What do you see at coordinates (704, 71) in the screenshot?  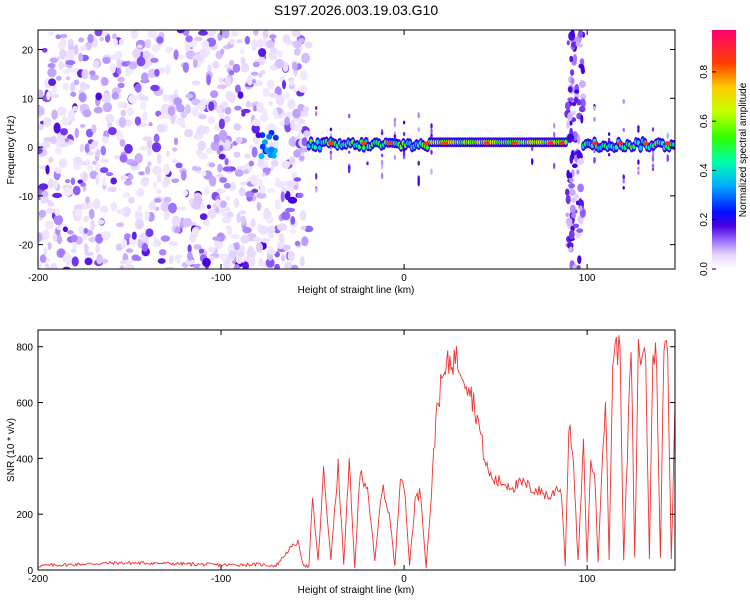 I see `colorbar-tick-label: 0.8` at bounding box center [704, 71].